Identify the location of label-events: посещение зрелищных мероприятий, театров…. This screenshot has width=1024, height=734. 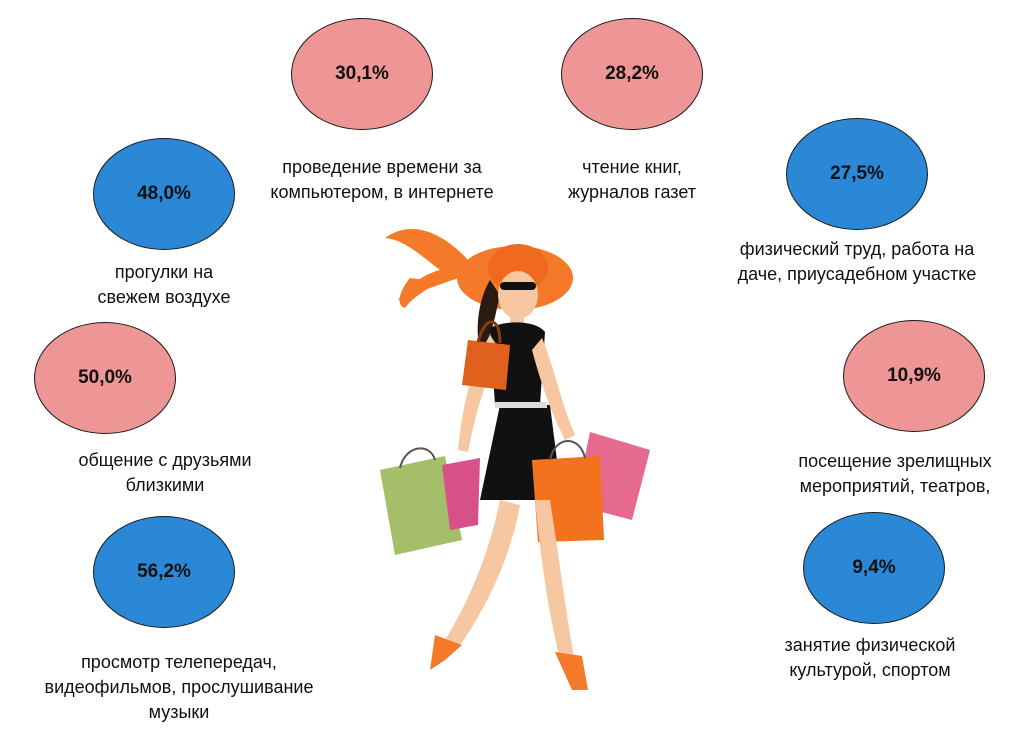
(895, 474).